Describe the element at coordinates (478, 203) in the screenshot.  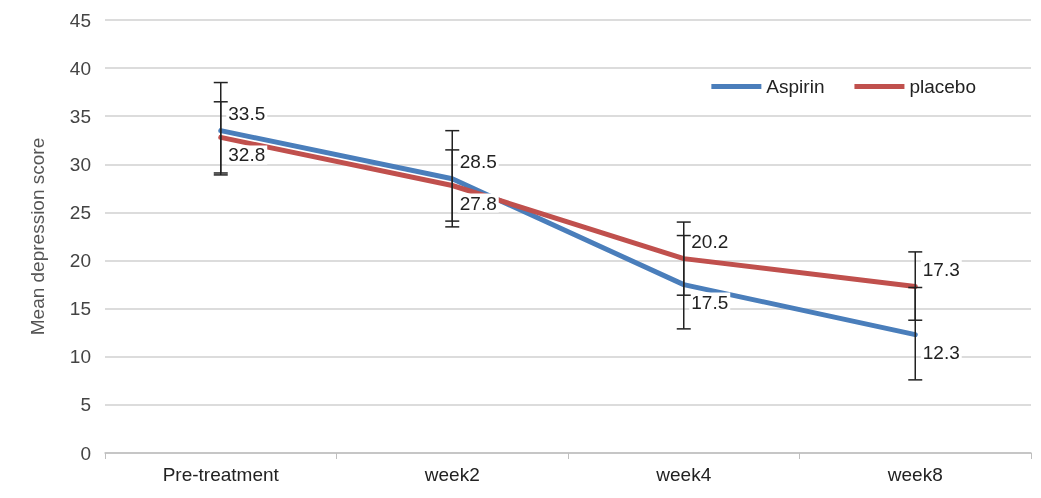
I see `data-label: 27.8` at that location.